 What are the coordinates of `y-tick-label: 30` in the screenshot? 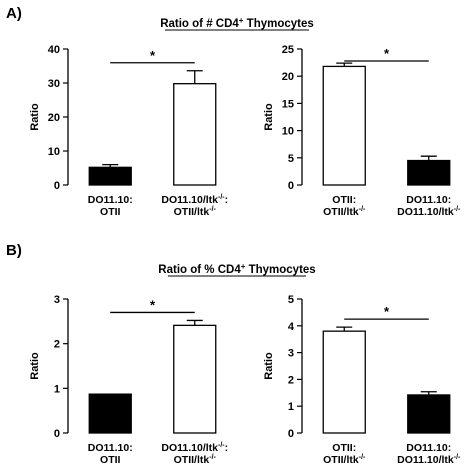 It's located at (54, 84).